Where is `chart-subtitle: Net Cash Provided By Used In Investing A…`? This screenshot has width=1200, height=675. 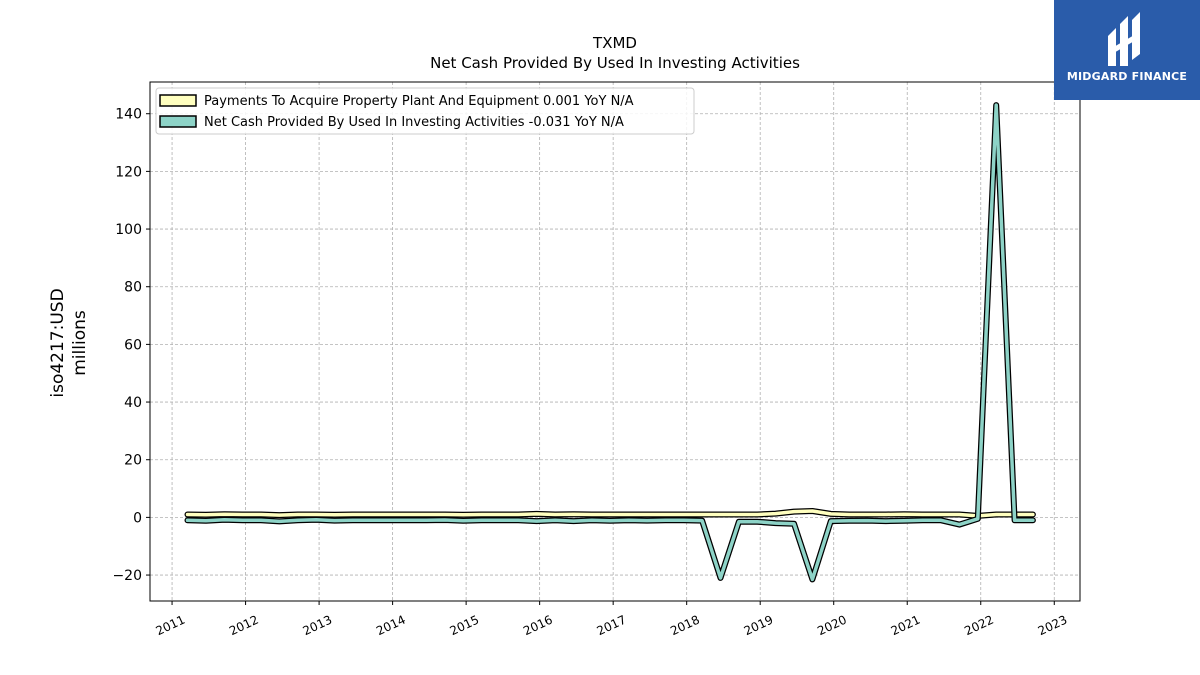
chart-subtitle: Net Cash Provided By Used In Investing A… is located at coordinates (615, 63).